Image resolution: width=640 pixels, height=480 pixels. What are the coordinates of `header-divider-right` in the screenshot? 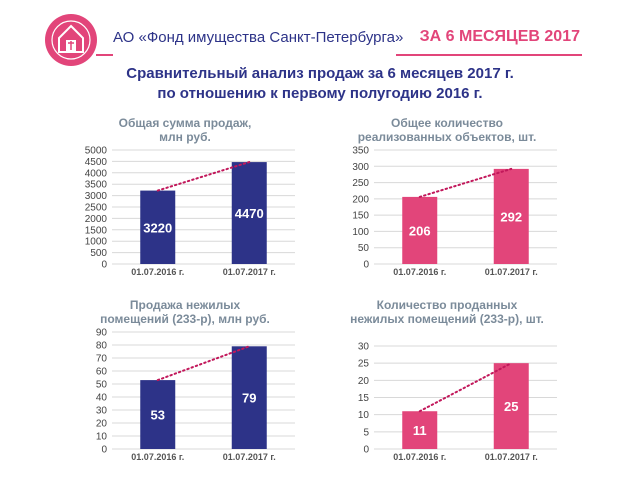 It's located at (489, 55).